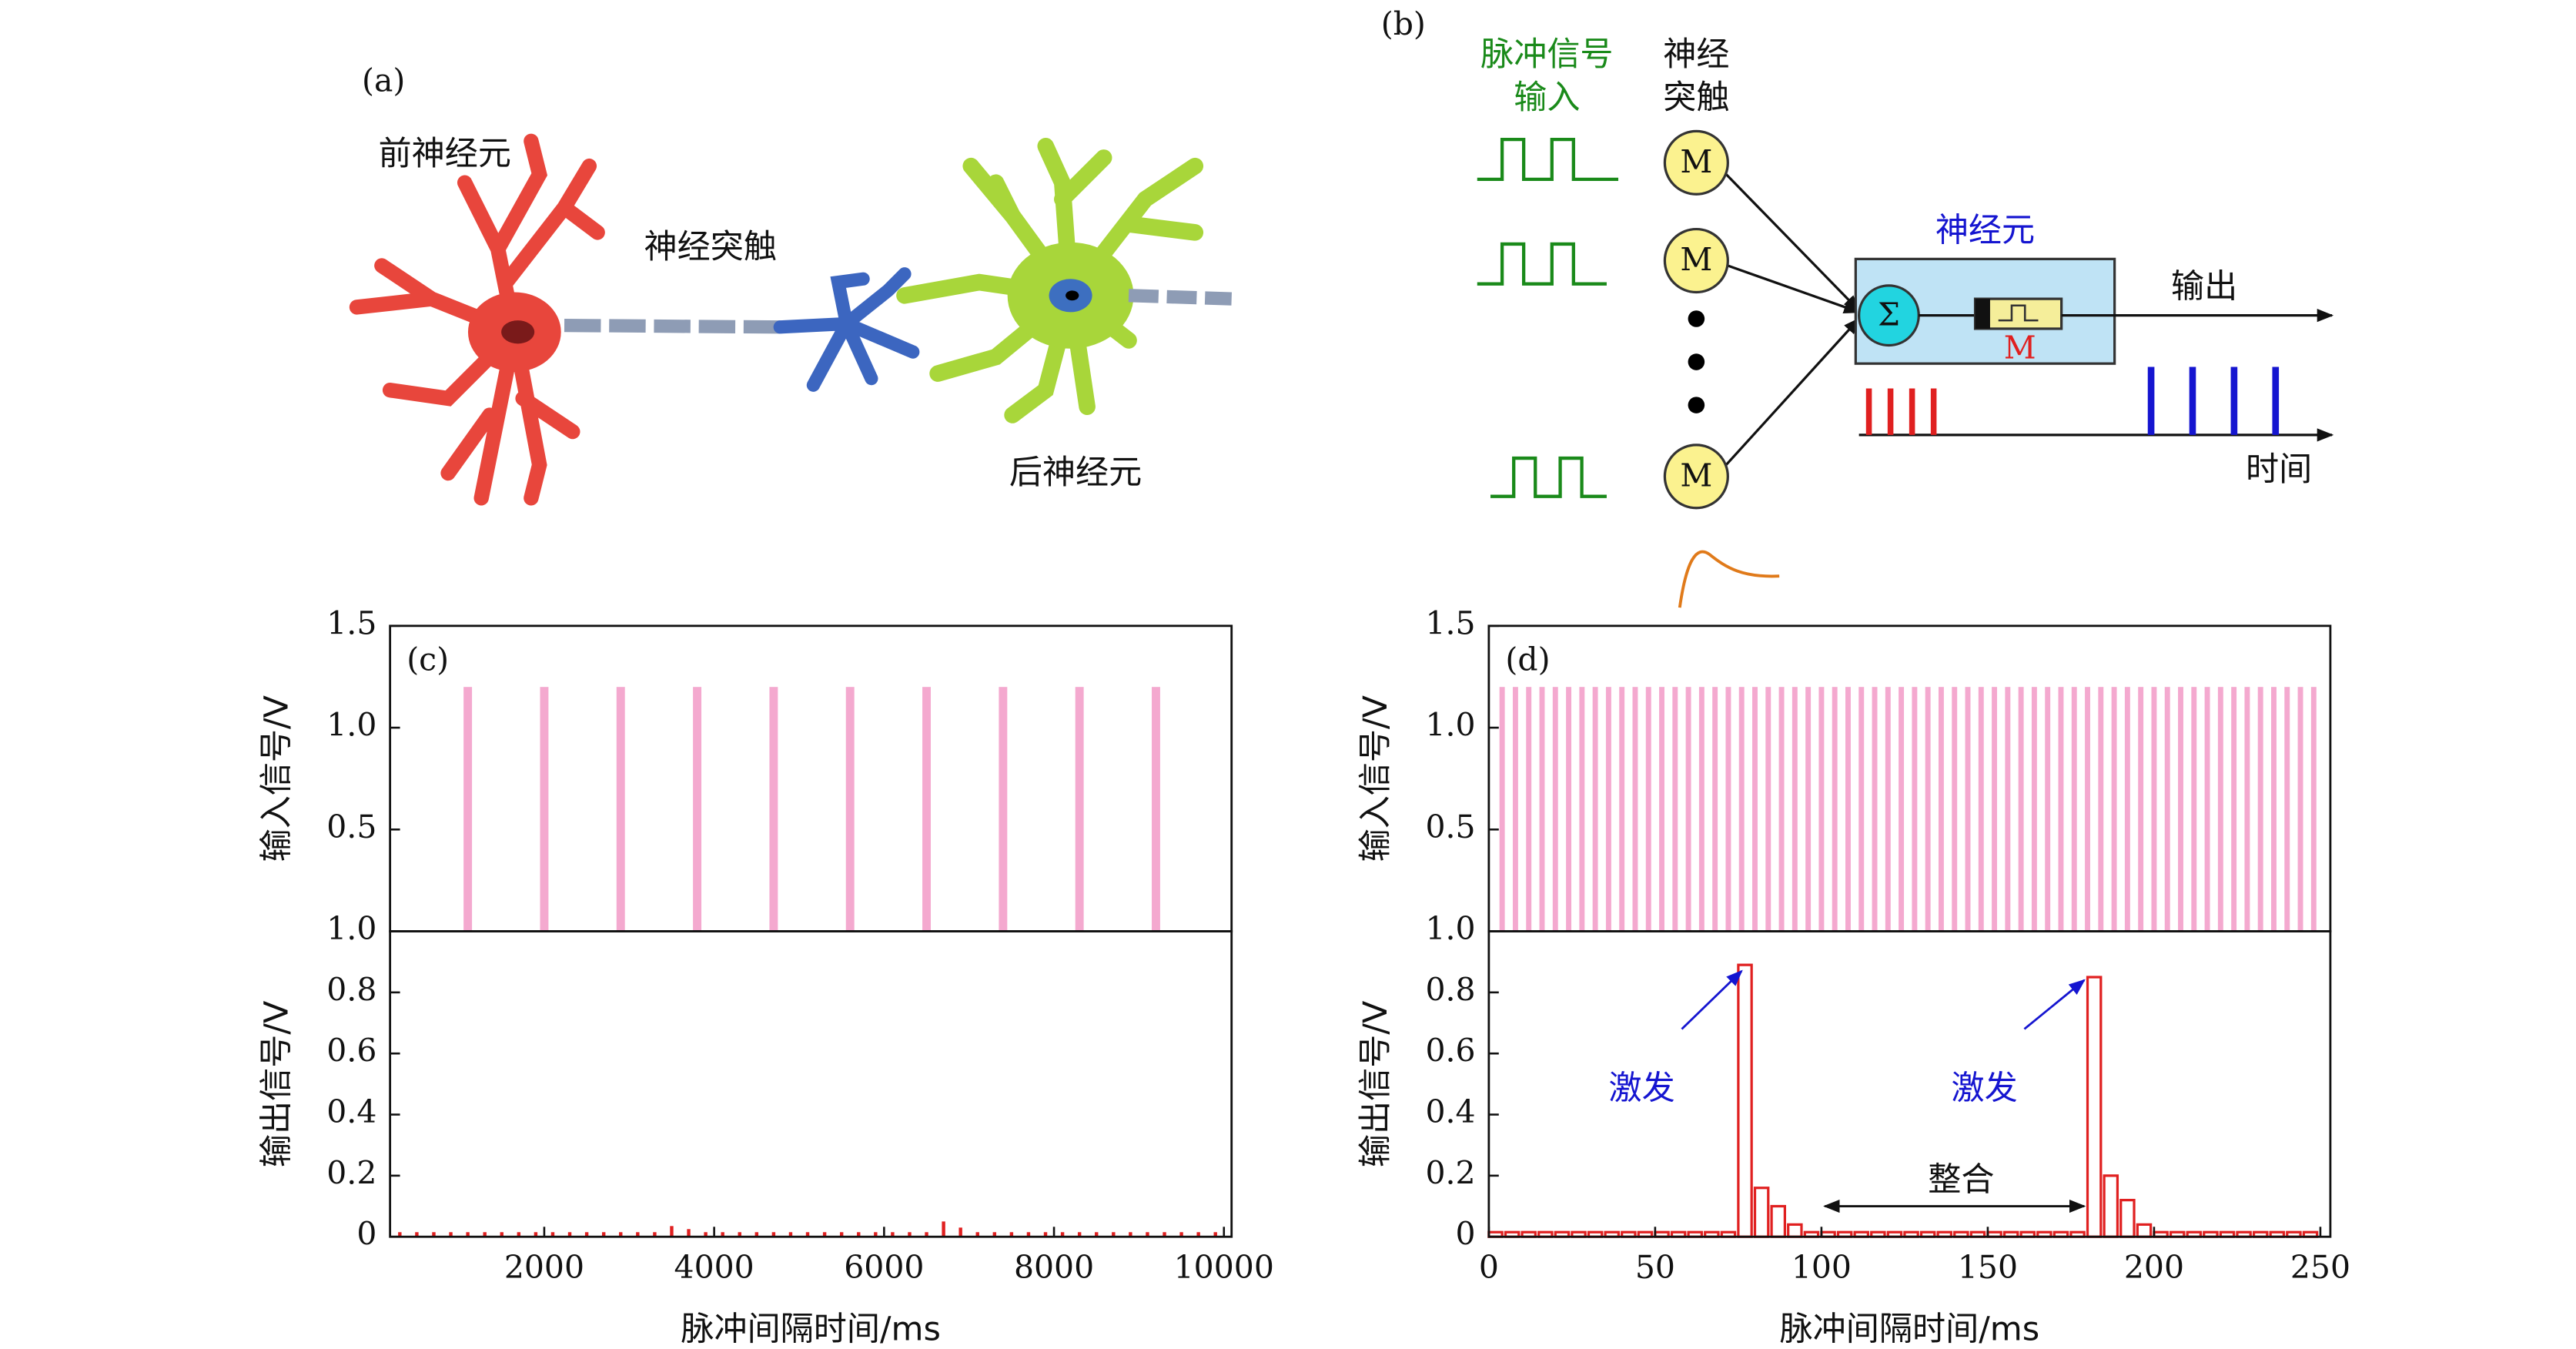 This screenshot has width=2576, height=1349. Describe the element at coordinates (351, 1172) in the screenshot. I see `y-tick-label: 0.2` at that location.